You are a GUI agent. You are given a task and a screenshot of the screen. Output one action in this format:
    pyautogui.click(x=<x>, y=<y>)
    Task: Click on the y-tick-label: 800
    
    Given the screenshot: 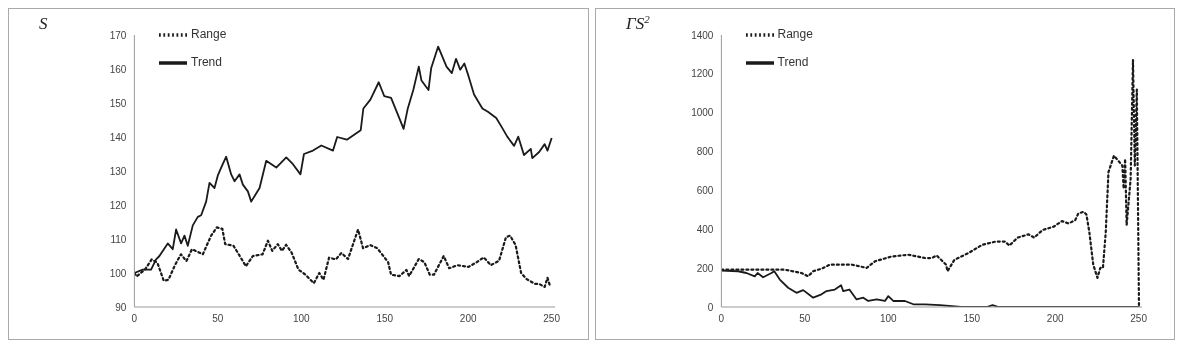 What is the action you would take?
    pyautogui.click(x=705, y=152)
    